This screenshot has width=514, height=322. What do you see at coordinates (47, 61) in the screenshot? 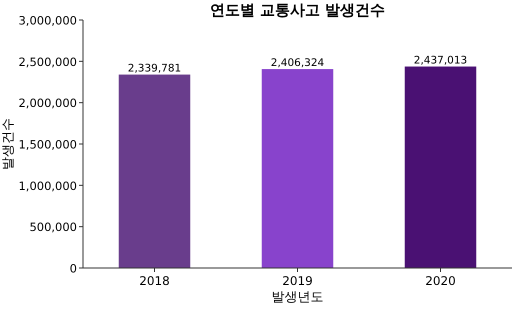
I see `y-tick-label: 2,500,000` at bounding box center [47, 61].